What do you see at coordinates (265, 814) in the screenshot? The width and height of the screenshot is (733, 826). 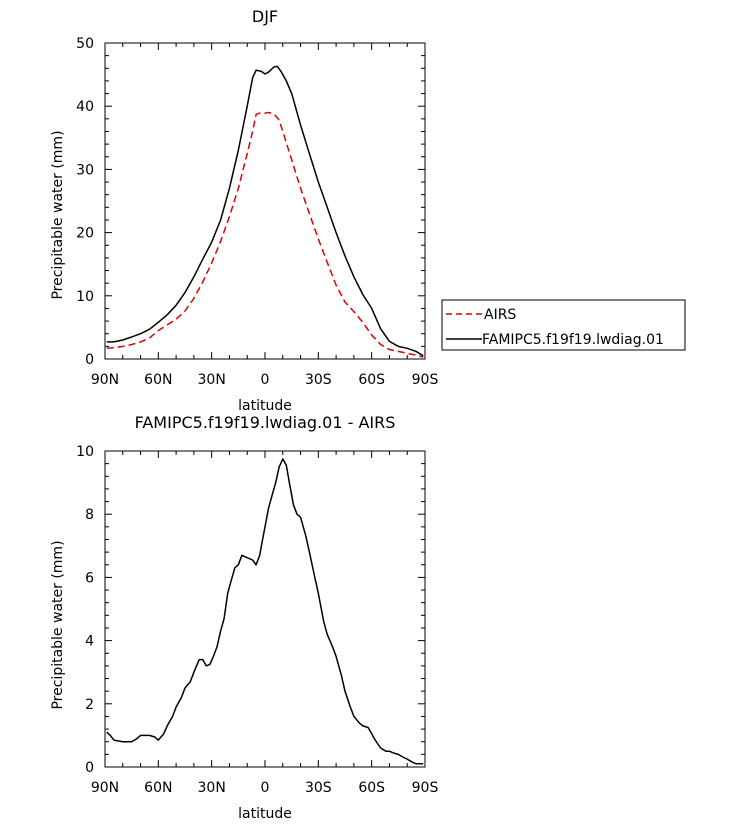 I see `bottom-x-axis-label: latitude` at bounding box center [265, 814].